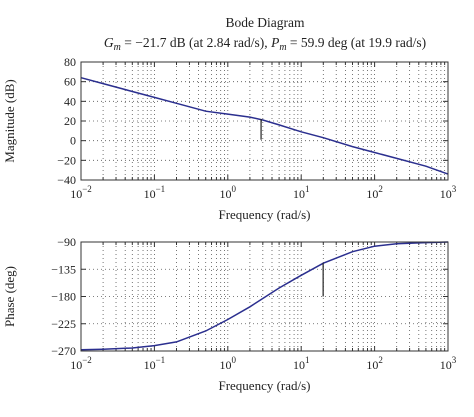 The width and height of the screenshot is (474, 417). What do you see at coordinates (228, 363) in the screenshot?
I see `phase-xtick-label: 10⁰` at bounding box center [228, 363].